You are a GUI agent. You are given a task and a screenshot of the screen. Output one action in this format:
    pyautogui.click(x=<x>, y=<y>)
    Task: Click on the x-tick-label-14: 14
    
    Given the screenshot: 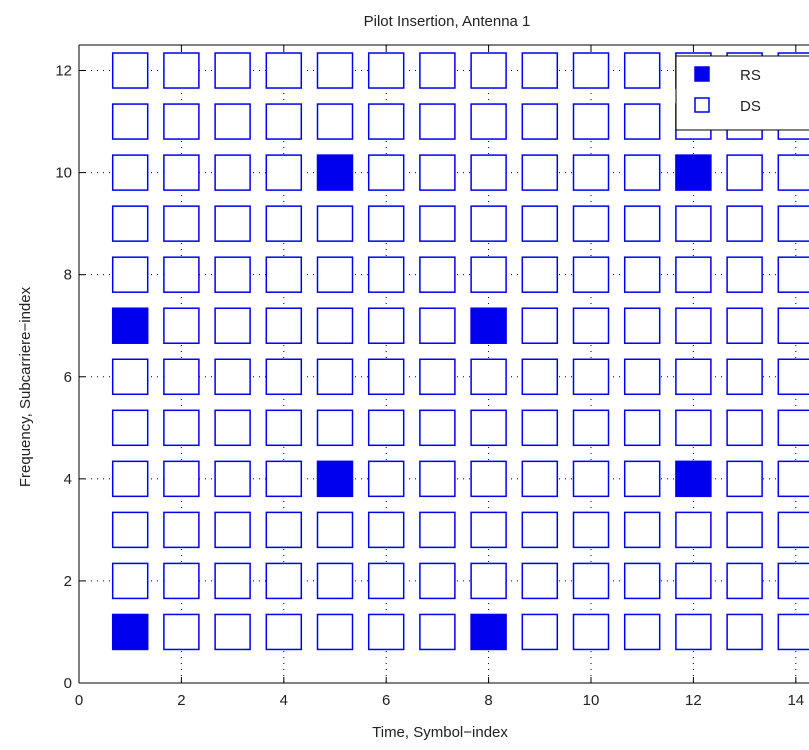 What is the action you would take?
    pyautogui.click(x=795, y=700)
    